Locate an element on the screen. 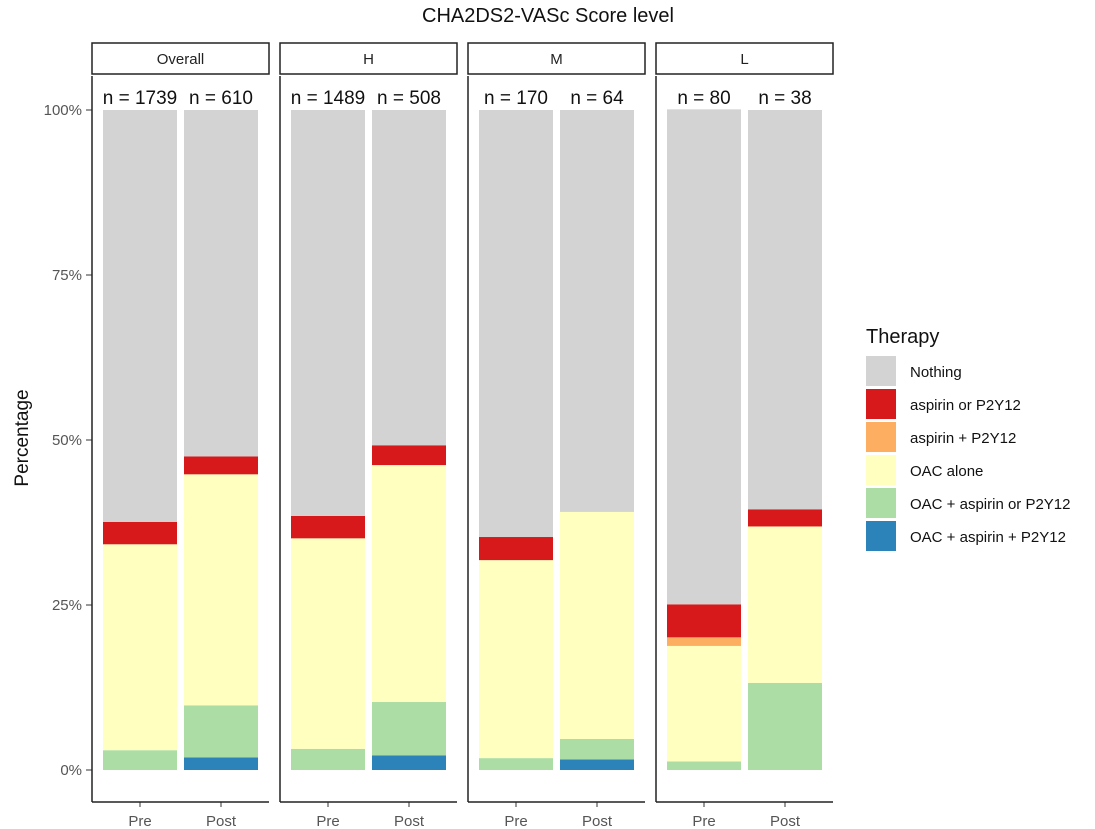  legend-label: OAC + aspirin + P2Y12 is located at coordinates (988, 537).